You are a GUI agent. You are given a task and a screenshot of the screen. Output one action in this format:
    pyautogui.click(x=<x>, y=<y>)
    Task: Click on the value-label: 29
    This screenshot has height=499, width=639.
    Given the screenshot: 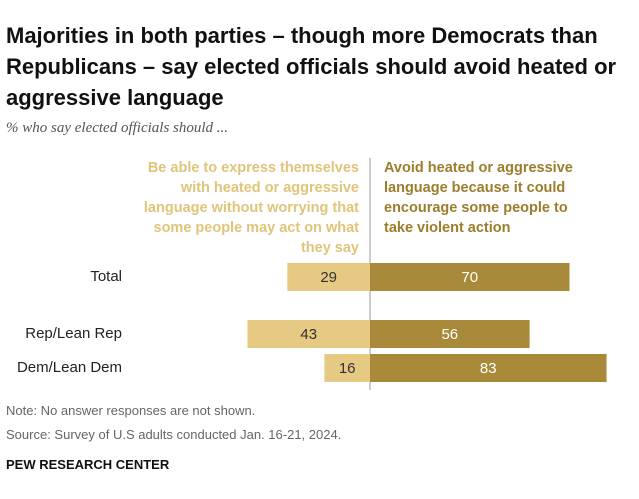 What is the action you would take?
    pyautogui.click(x=328, y=277)
    